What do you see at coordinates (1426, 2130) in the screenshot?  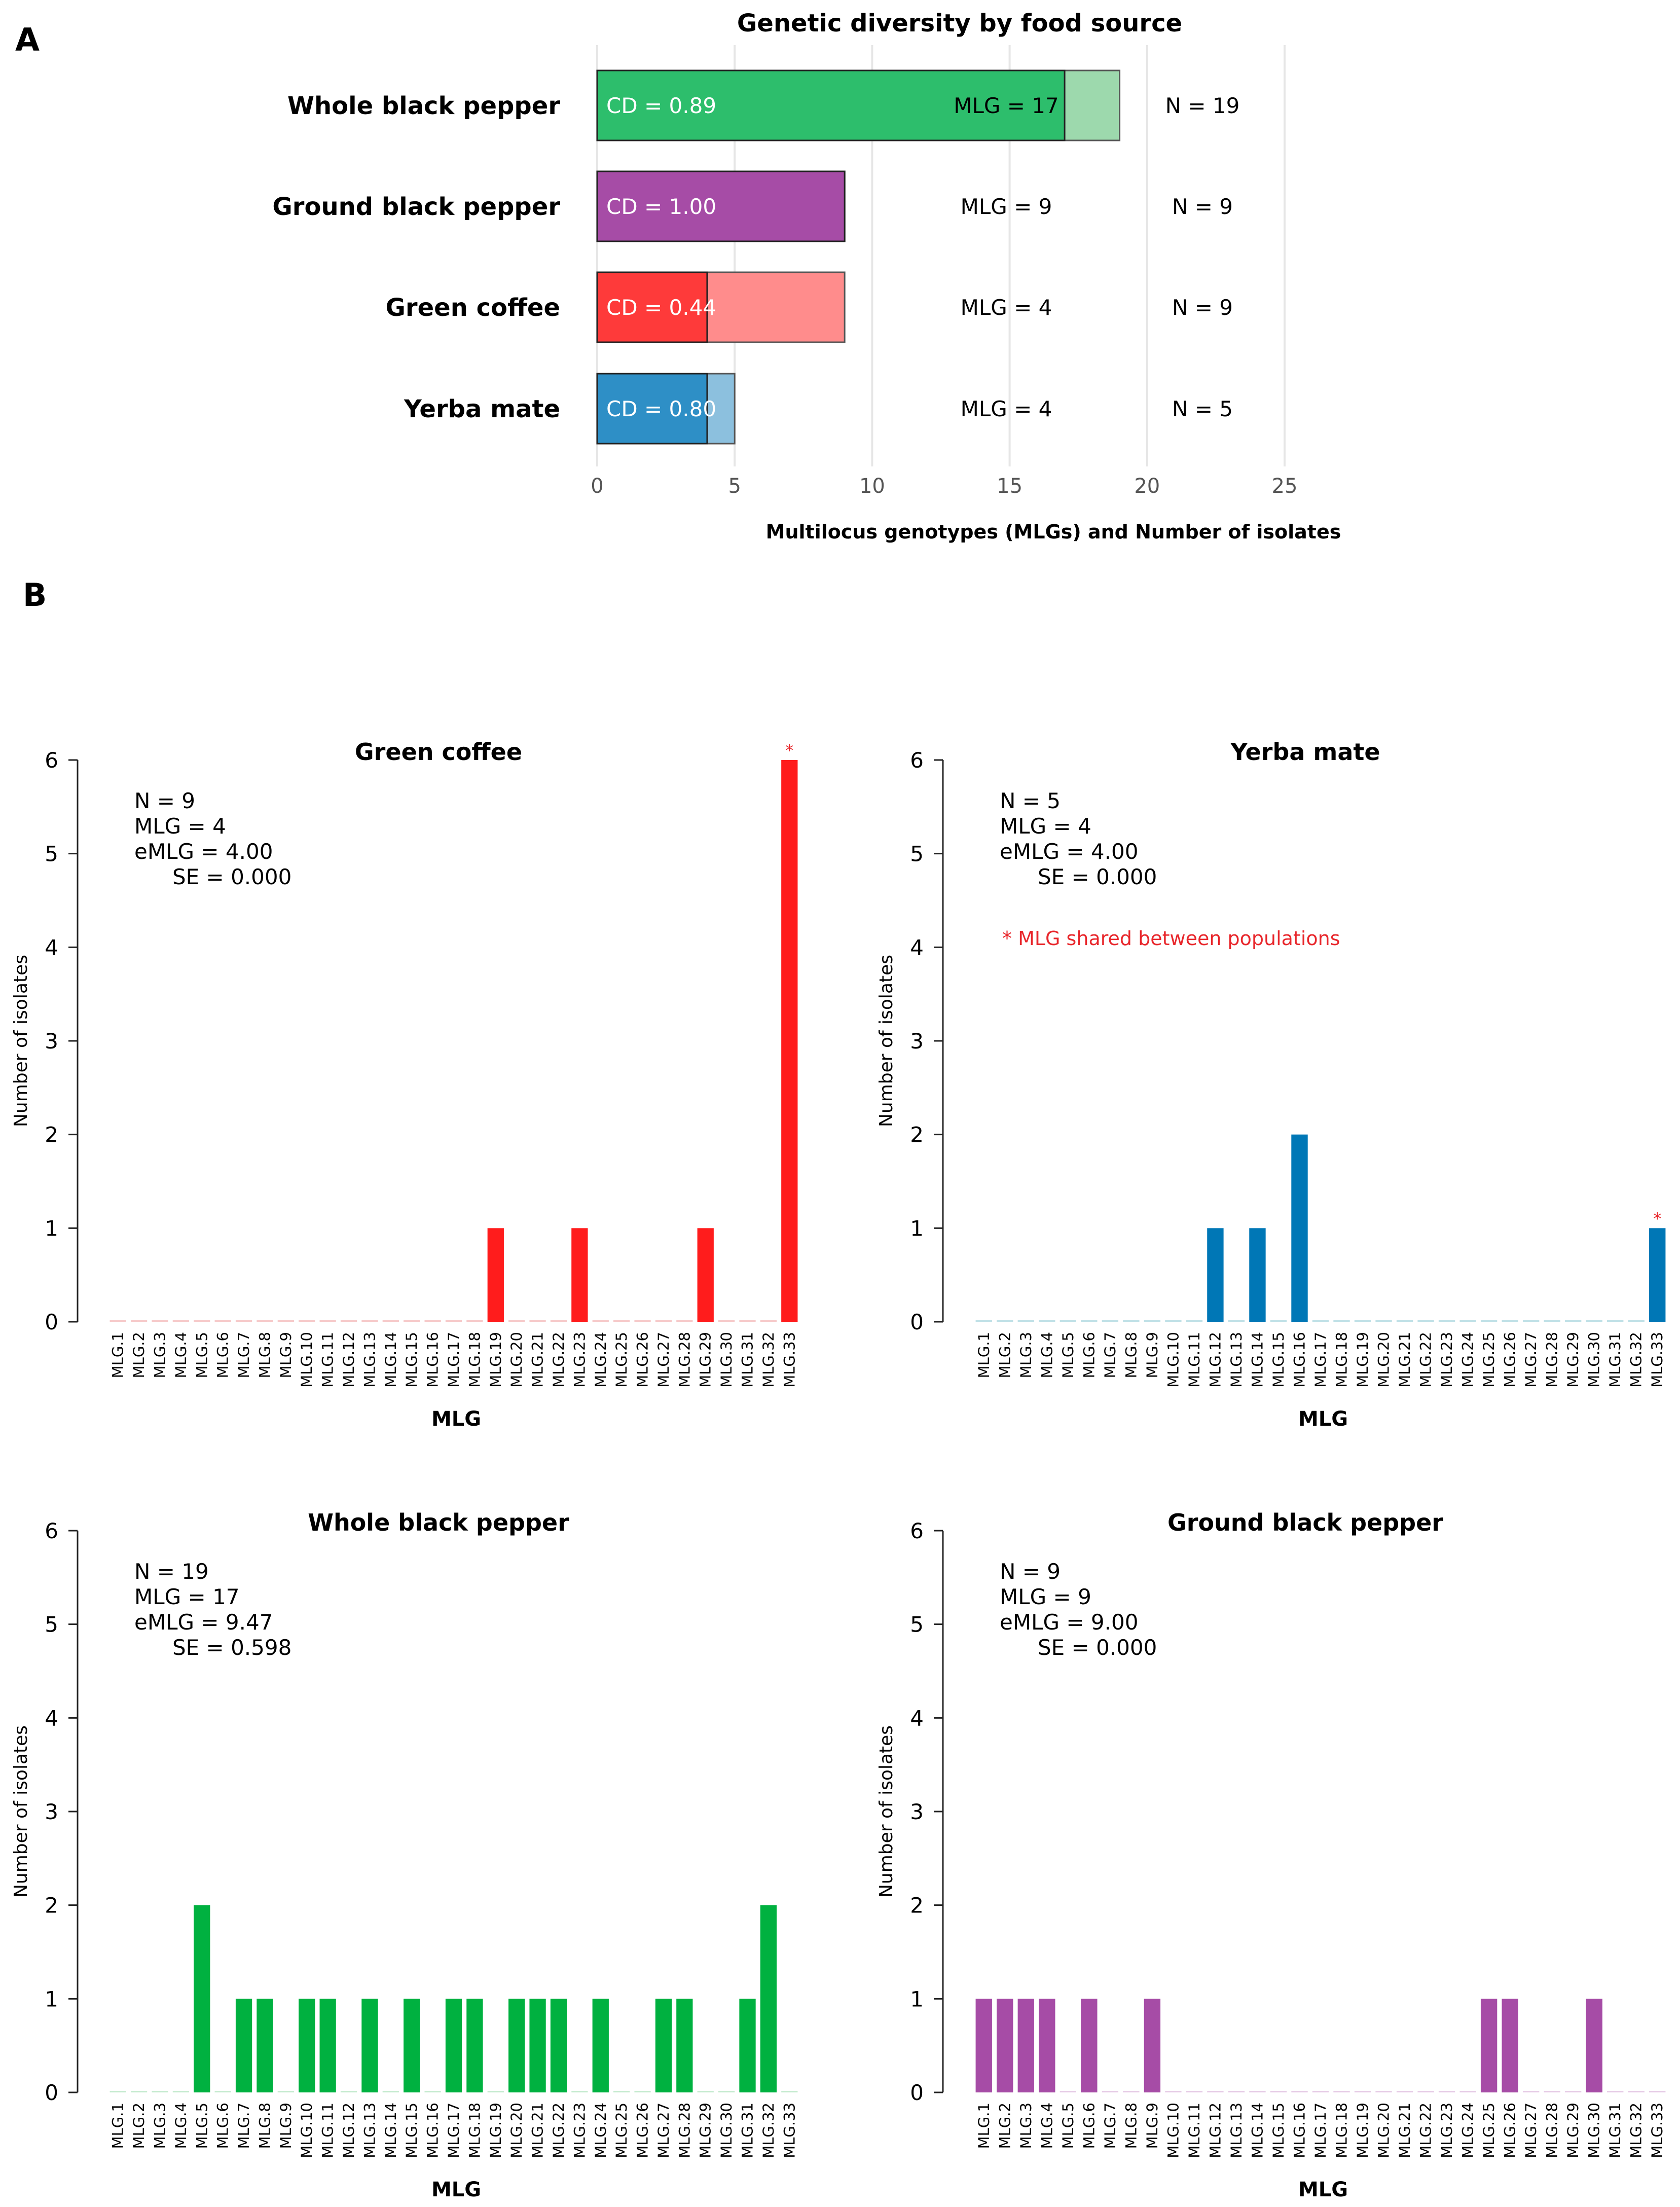 I see `x-tick-label: MLG.22` at bounding box center [1426, 2130].